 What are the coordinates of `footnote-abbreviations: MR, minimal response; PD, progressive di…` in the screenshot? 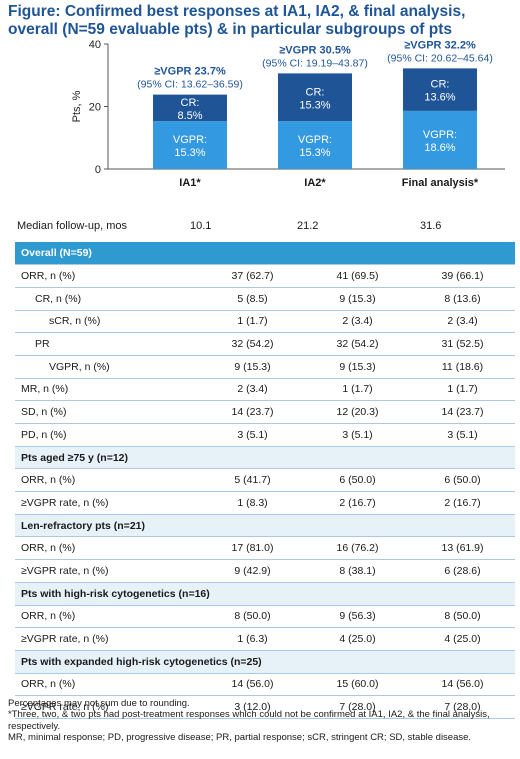 It's located at (240, 738).